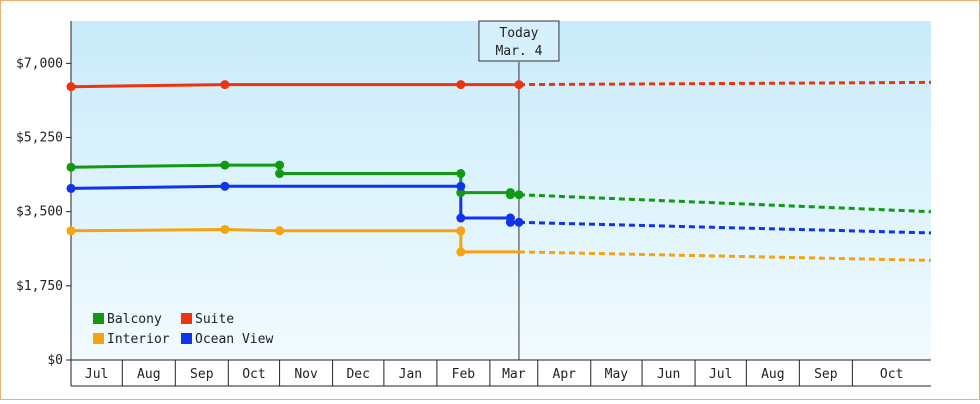 The width and height of the screenshot is (980, 404). What do you see at coordinates (668, 374) in the screenshot?
I see `x-tick-label: Jun` at bounding box center [668, 374].